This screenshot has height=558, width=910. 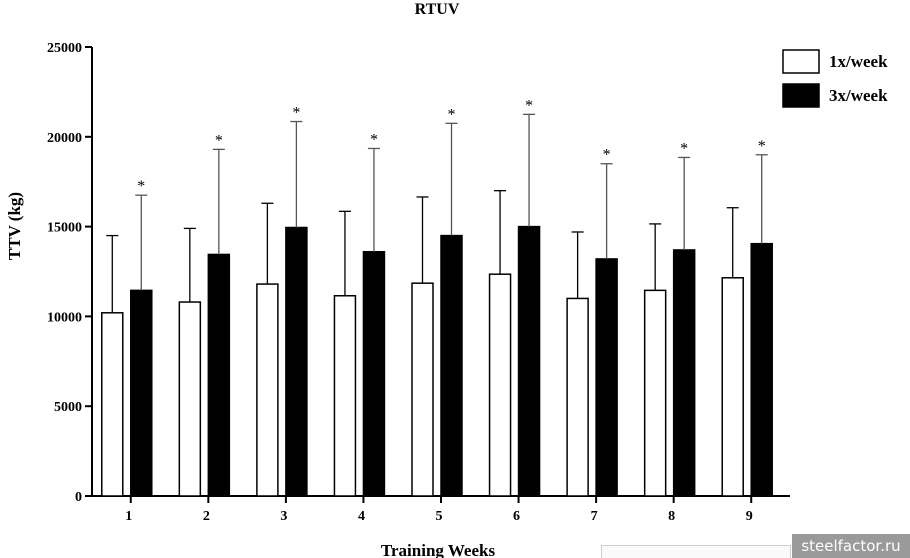 What do you see at coordinates (69, 273) in the screenshot?
I see `y-ticks: 0 5000 10000 15000 20000 25000` at bounding box center [69, 273].